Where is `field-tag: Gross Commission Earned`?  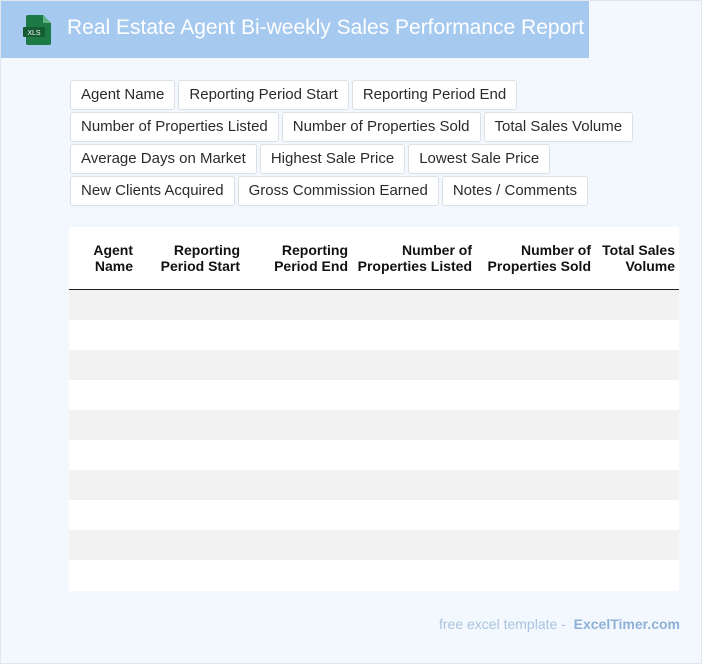 field-tag: Gross Commission Earned is located at coordinates (338, 191).